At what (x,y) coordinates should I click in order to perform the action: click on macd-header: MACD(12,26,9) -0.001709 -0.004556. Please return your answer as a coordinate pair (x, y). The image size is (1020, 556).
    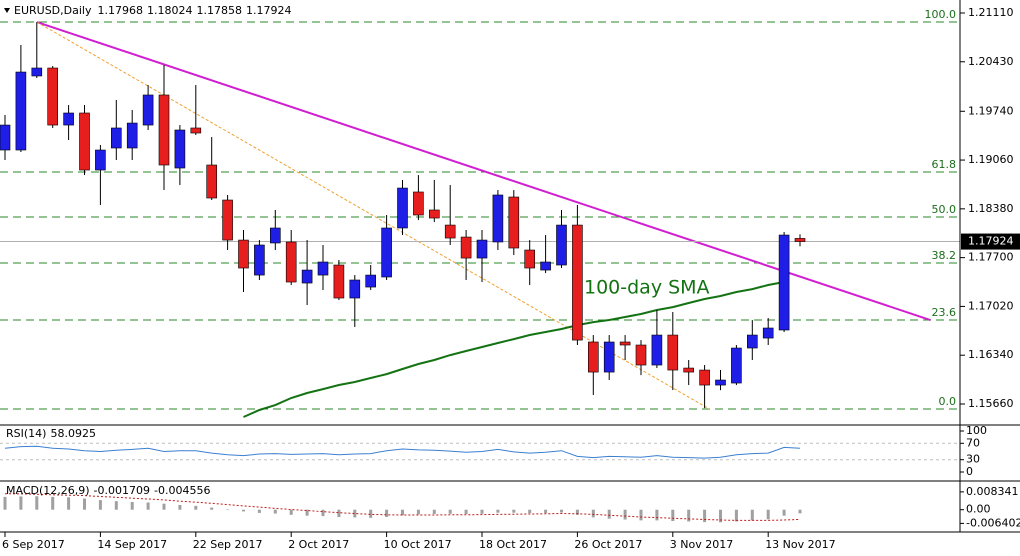
    Looking at the image, I should click on (108, 490).